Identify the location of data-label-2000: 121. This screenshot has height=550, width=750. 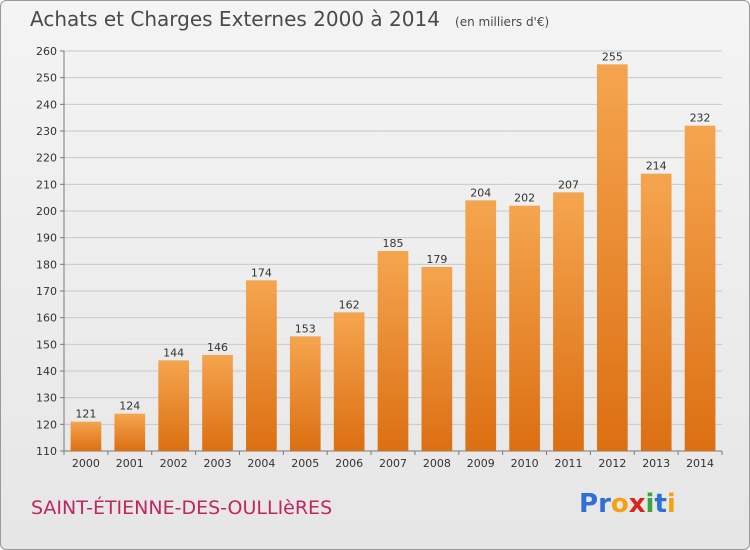
(85, 414).